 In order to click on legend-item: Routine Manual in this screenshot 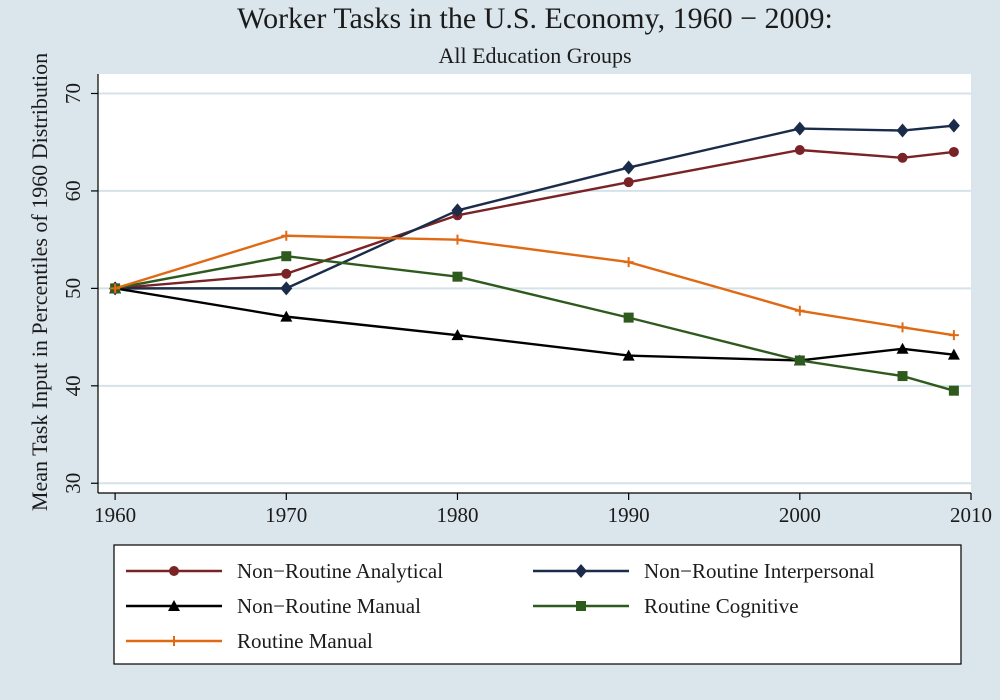, I will do `click(249, 641)`.